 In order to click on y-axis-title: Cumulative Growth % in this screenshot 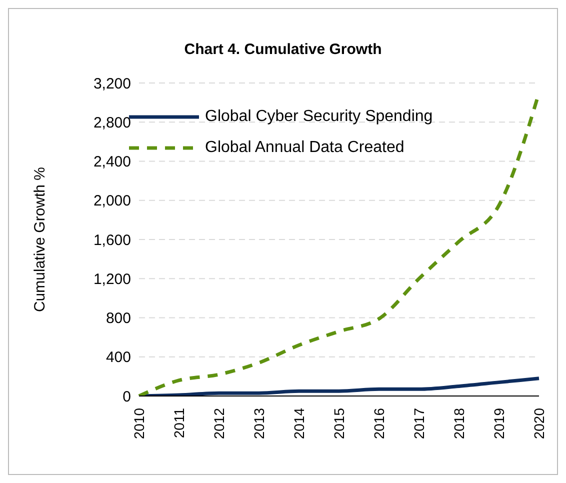, I will do `click(39, 239)`.